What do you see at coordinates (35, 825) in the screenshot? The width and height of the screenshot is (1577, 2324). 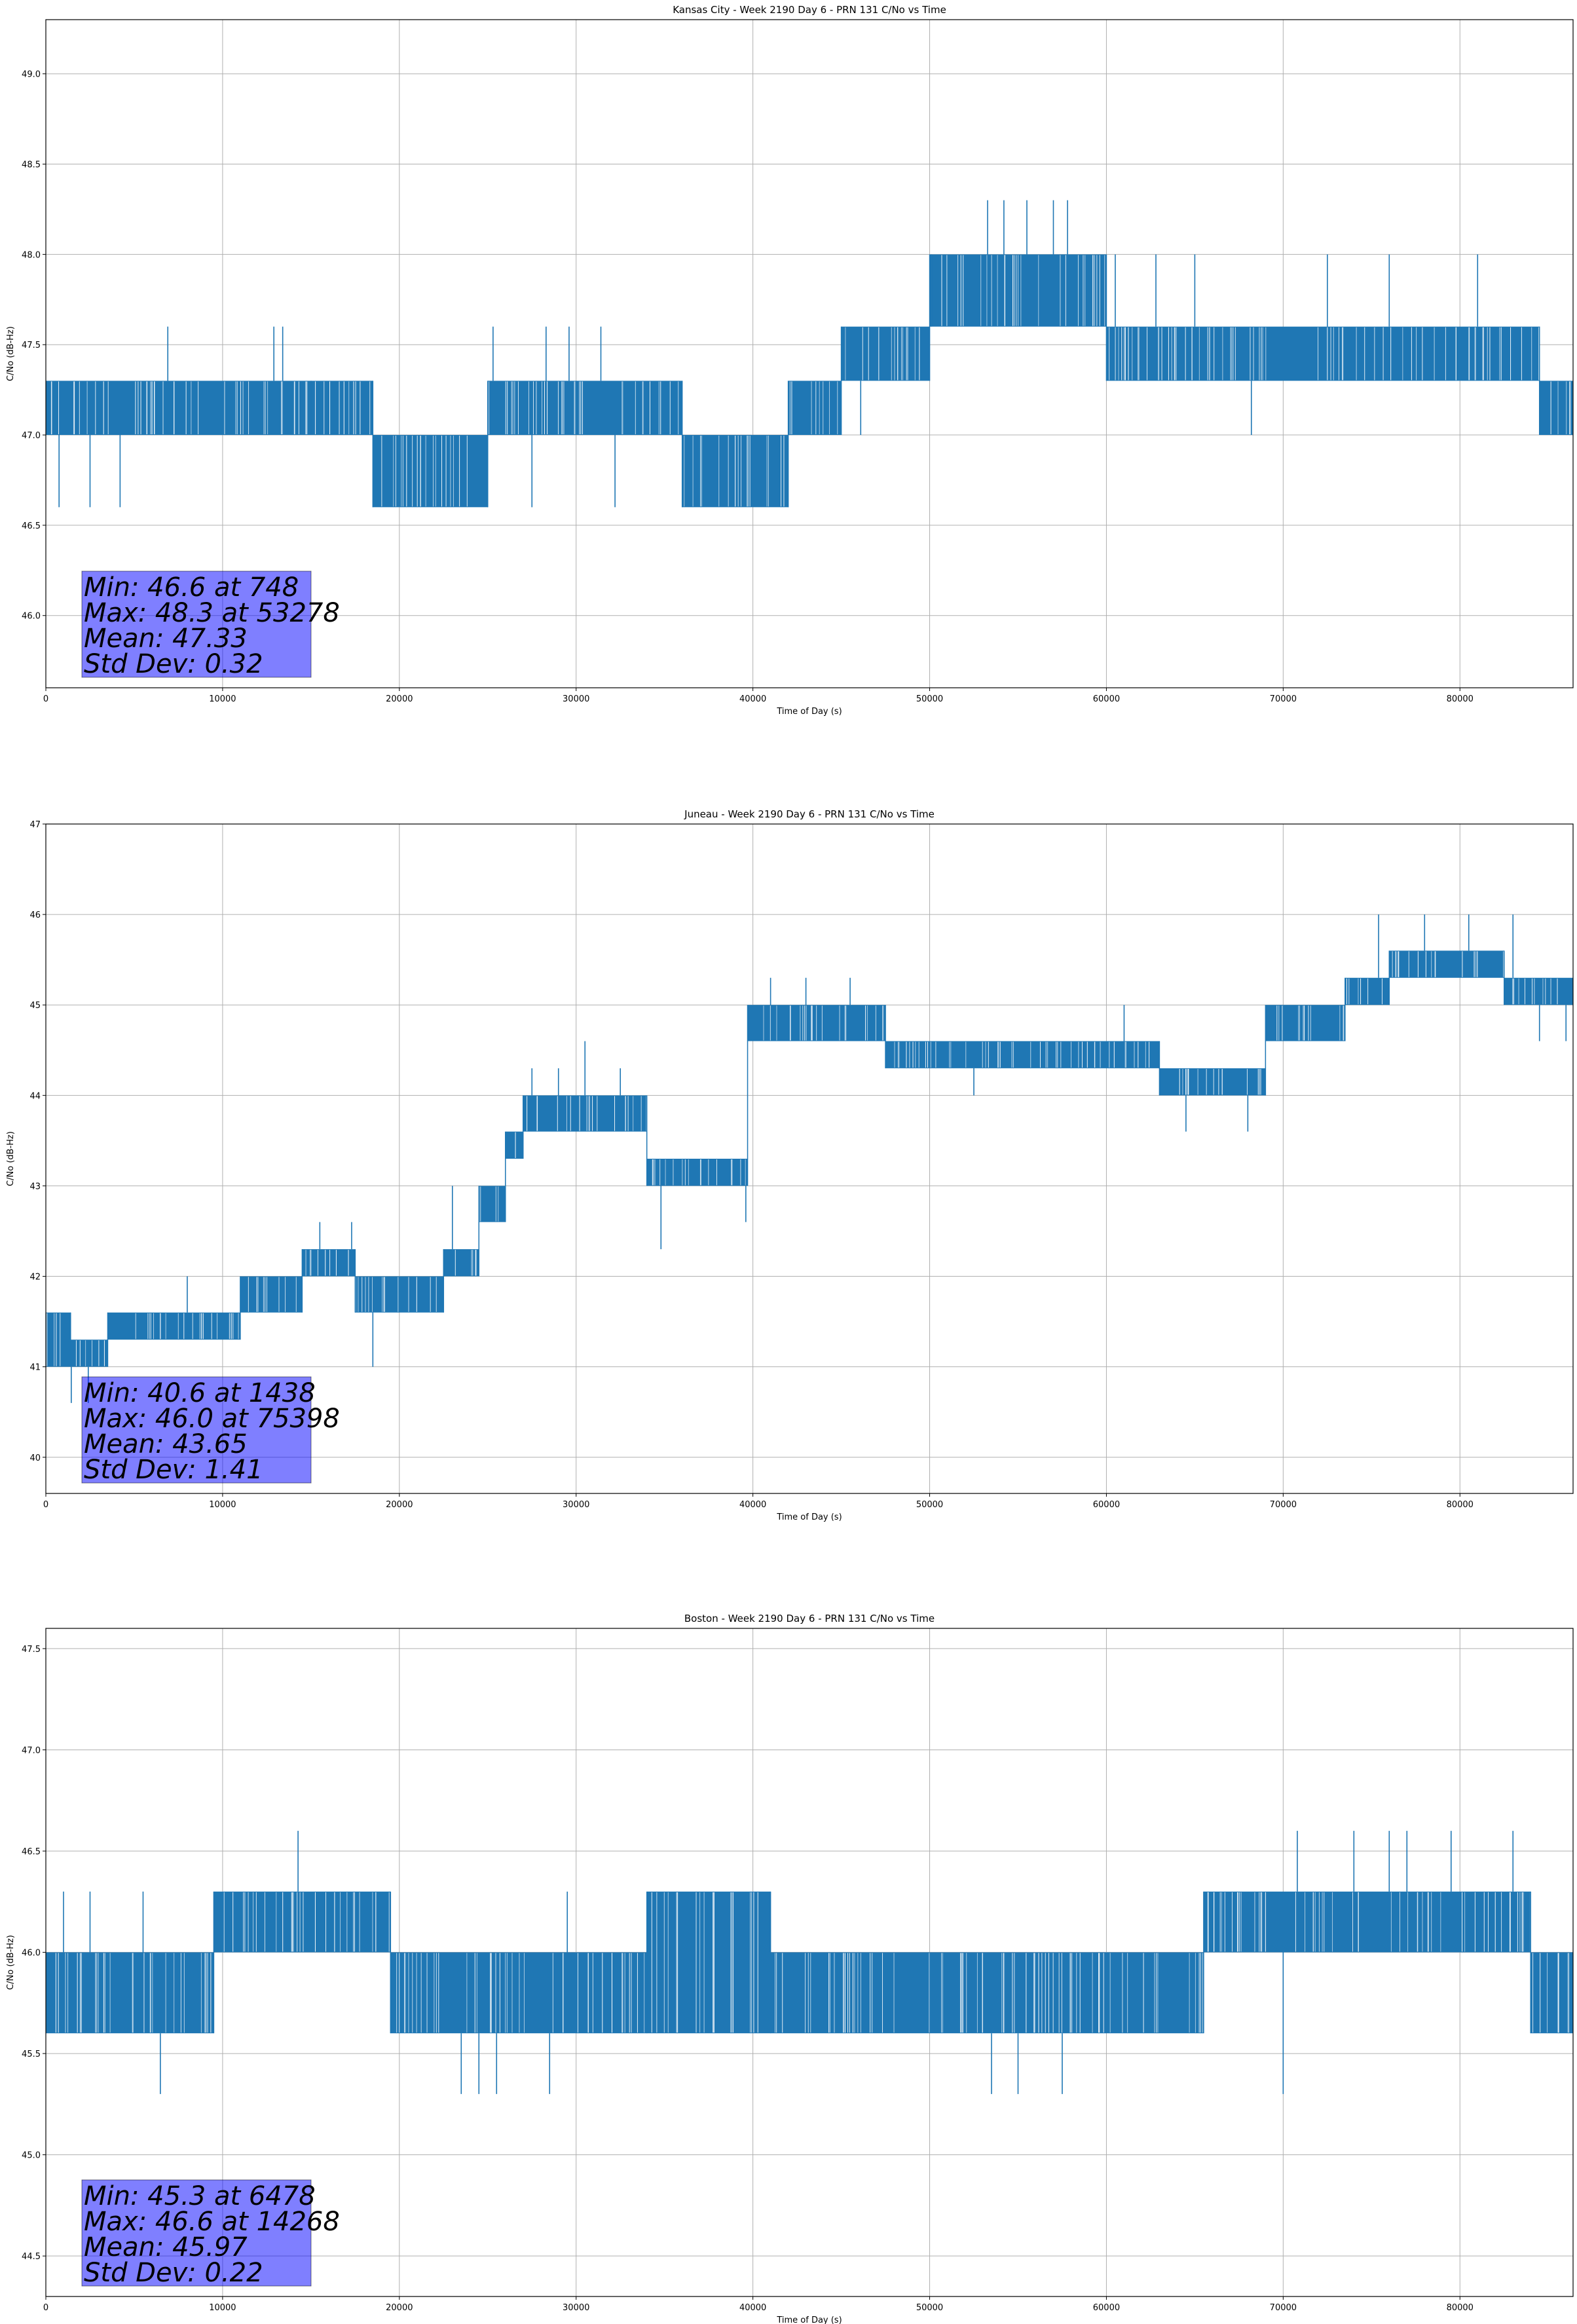 I see `y-tick-label: 47` at bounding box center [35, 825].